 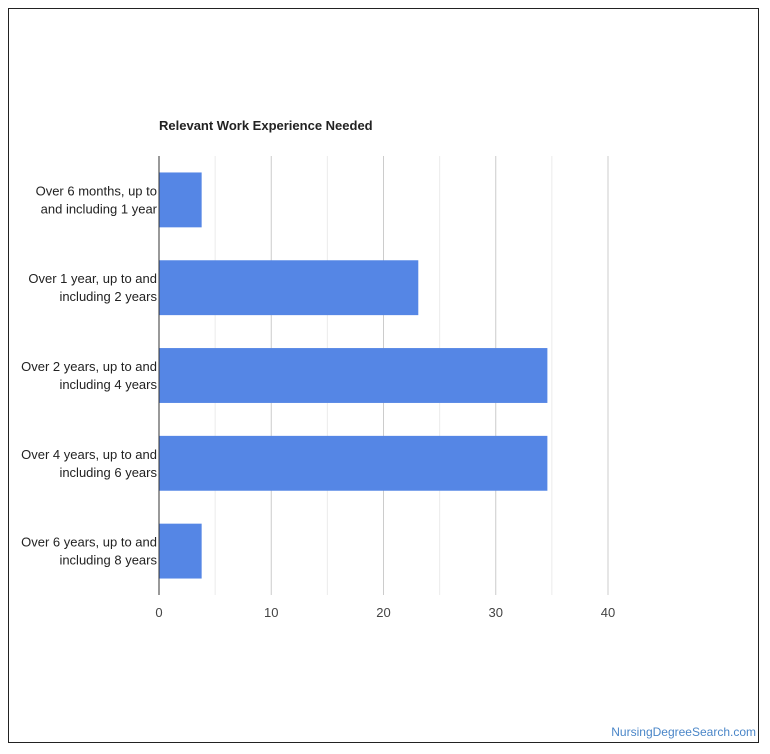 What do you see at coordinates (97, 199) in the screenshot?
I see `category-label: Over 6 months, up to and including 1 year` at bounding box center [97, 199].